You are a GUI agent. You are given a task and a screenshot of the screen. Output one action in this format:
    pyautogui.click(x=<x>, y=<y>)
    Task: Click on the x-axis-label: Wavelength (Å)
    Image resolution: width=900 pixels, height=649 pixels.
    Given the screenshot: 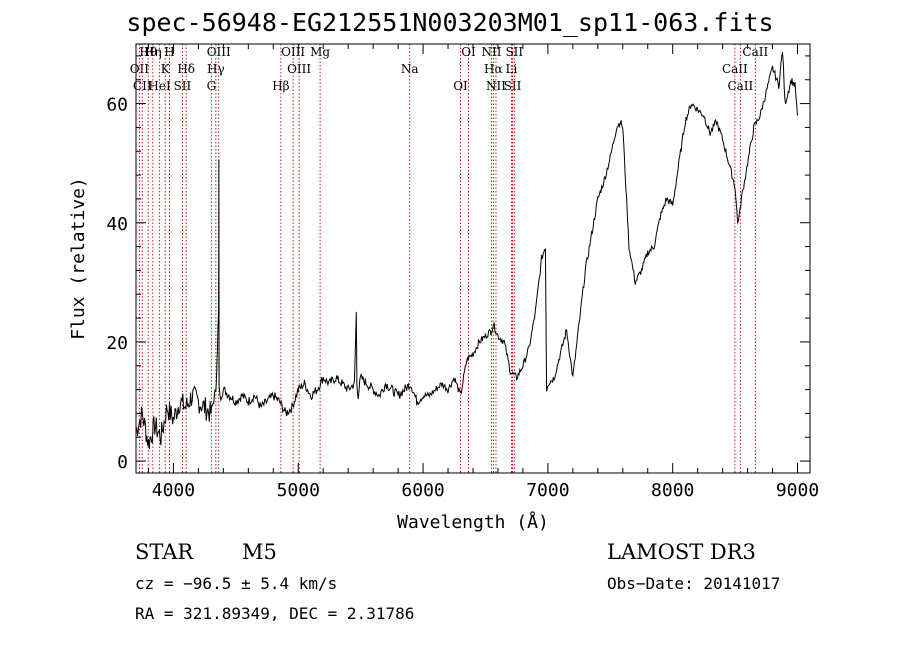 What is the action you would take?
    pyautogui.click(x=473, y=522)
    